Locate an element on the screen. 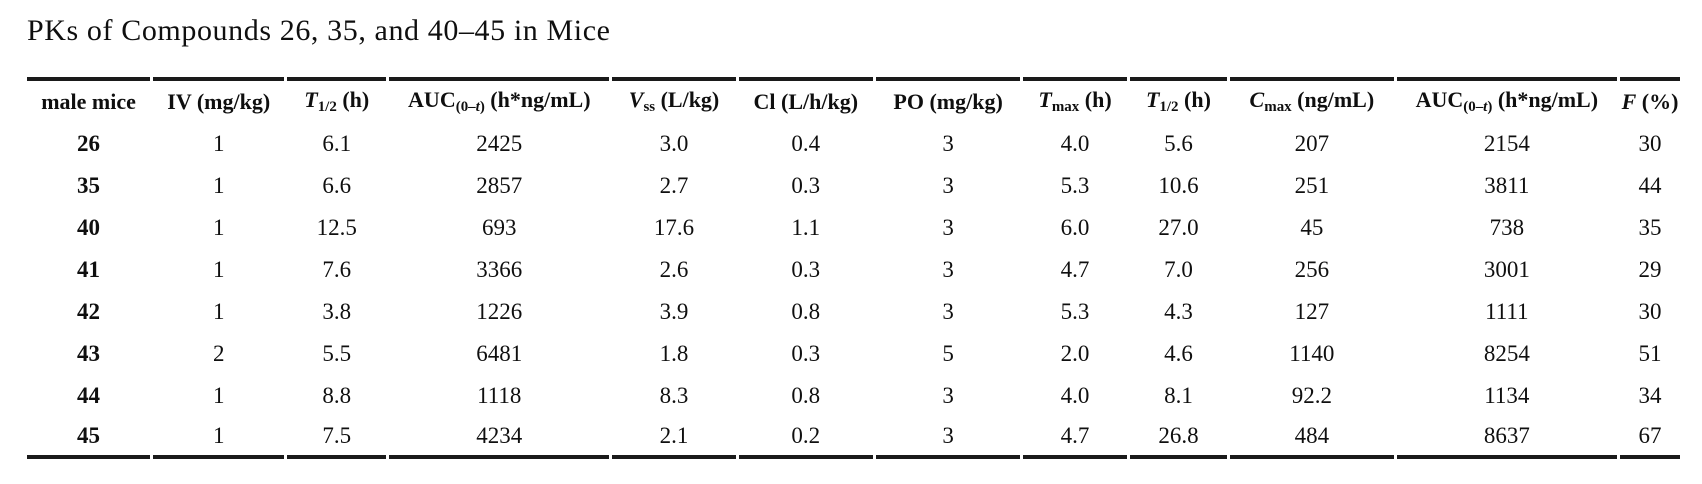 Image resolution: width=1702 pixels, height=484 pixels. header-segment: male mice is located at coordinates (88, 101).